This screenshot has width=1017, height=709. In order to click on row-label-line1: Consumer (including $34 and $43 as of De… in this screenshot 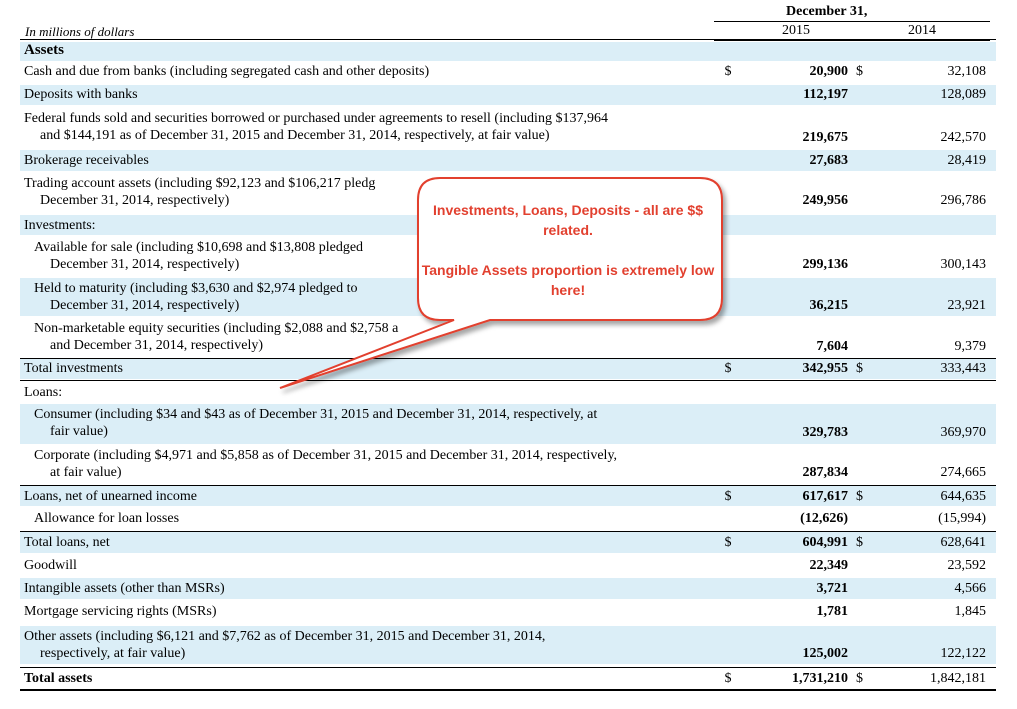, I will do `click(316, 414)`.